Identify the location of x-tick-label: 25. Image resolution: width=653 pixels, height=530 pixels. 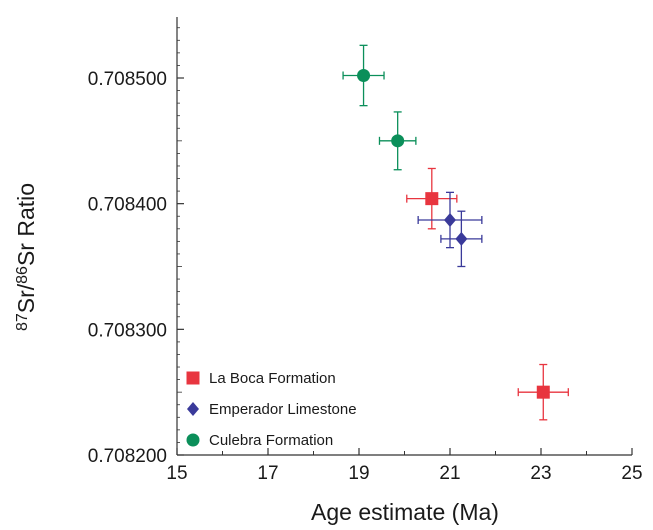
(631, 473).